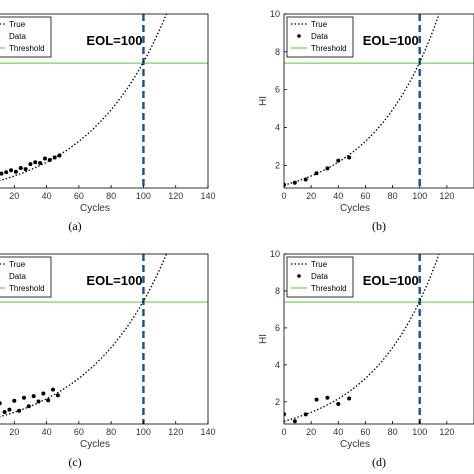 The width and height of the screenshot is (474, 474). Describe the element at coordinates (277, 402) in the screenshot. I see `y-tick-label: 2` at that location.